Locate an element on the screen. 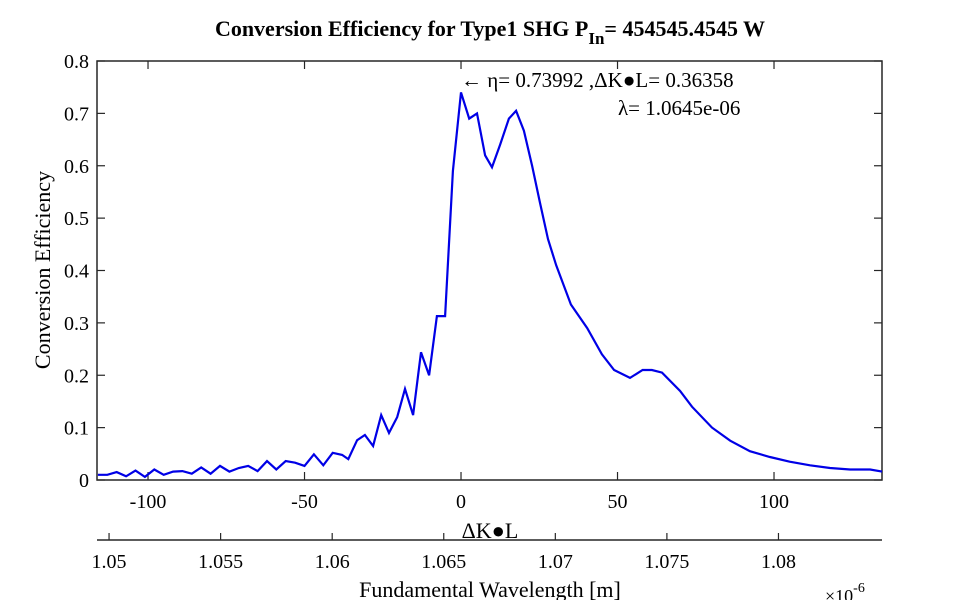  x-tick-label: 100 is located at coordinates (774, 502).